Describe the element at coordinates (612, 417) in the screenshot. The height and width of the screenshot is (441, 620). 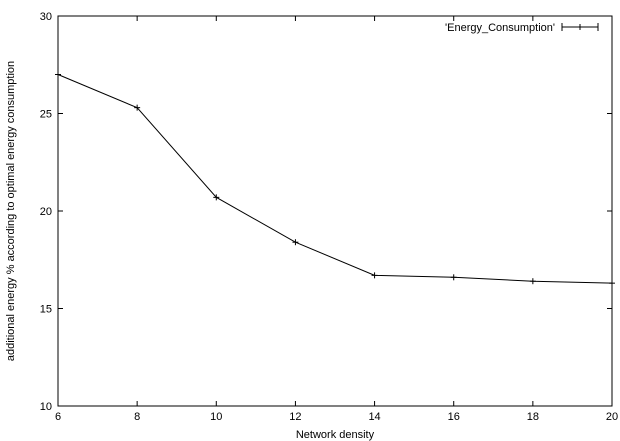
I see `x-tick-label: 20` at that location.